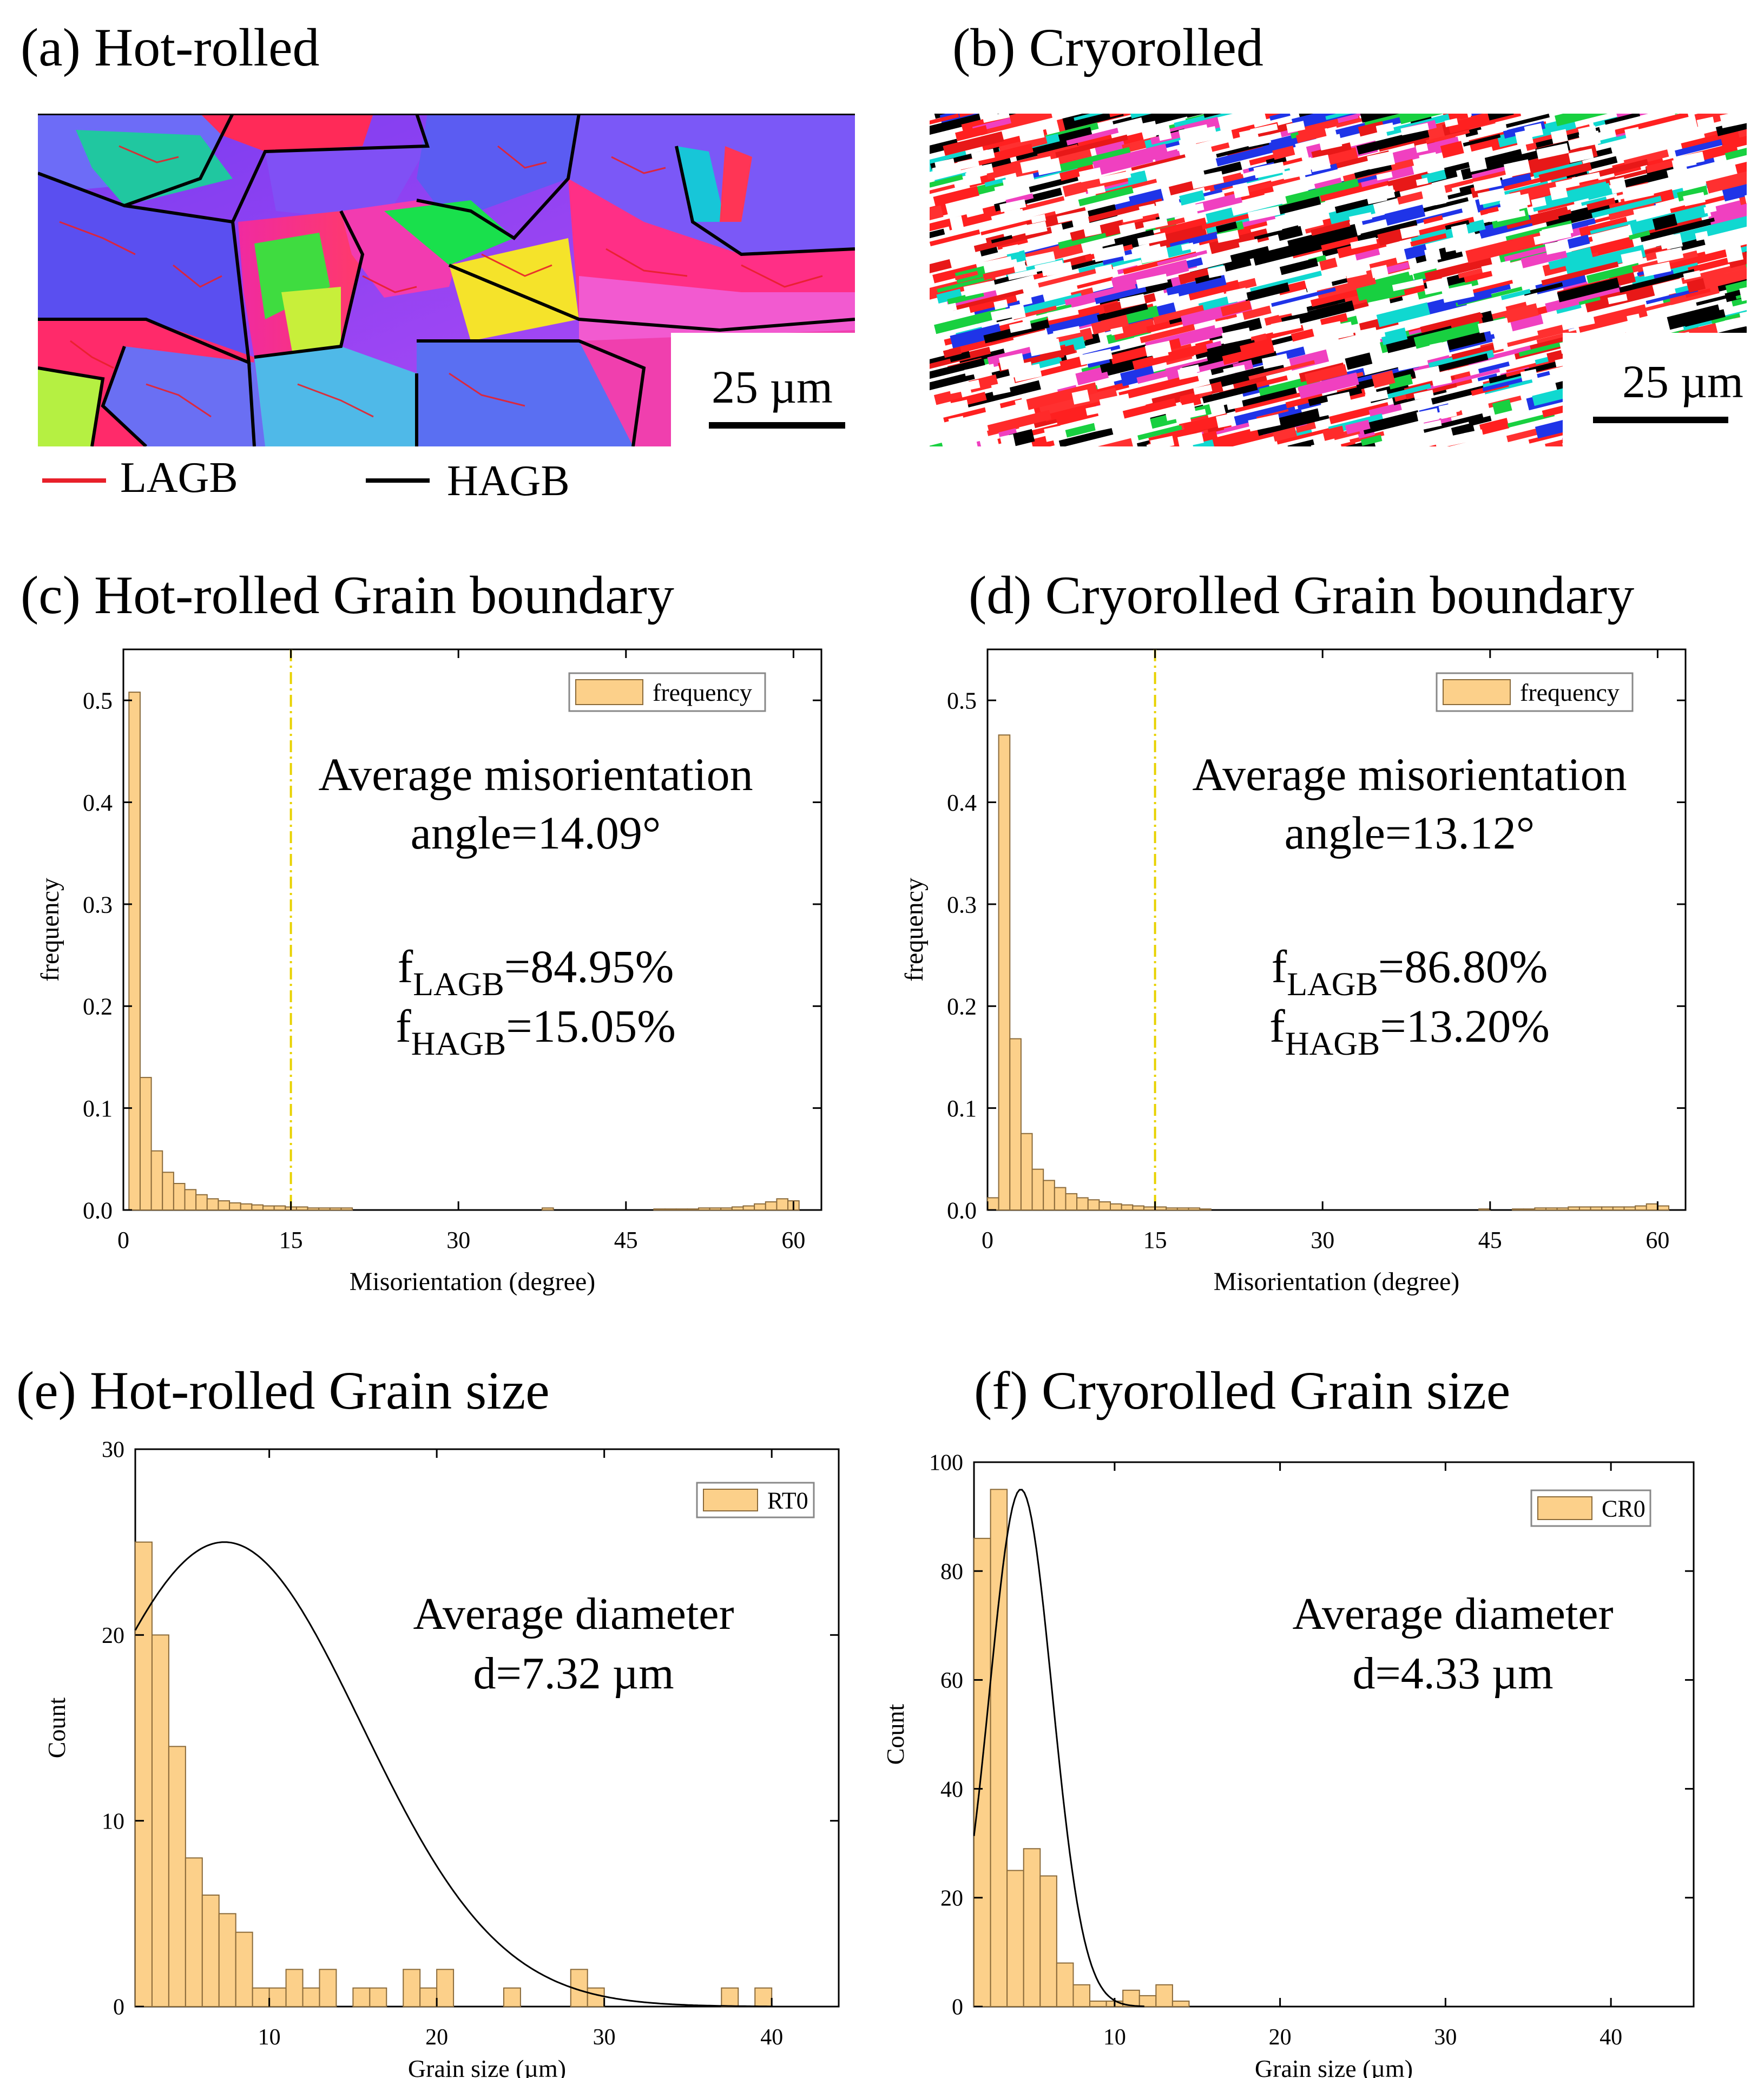 The image size is (1764, 2078). Describe the element at coordinates (962, 1108) in the screenshot. I see `y-tick-label: 0.1` at that location.